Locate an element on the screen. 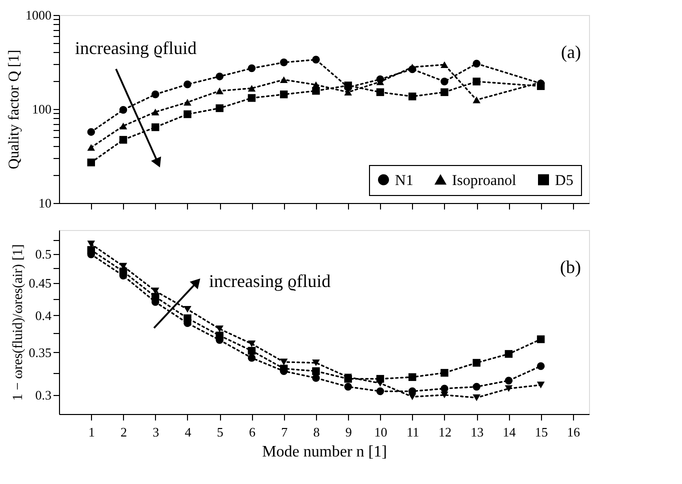 The image size is (682, 484). x-tick-label: 11 is located at coordinates (413, 432).